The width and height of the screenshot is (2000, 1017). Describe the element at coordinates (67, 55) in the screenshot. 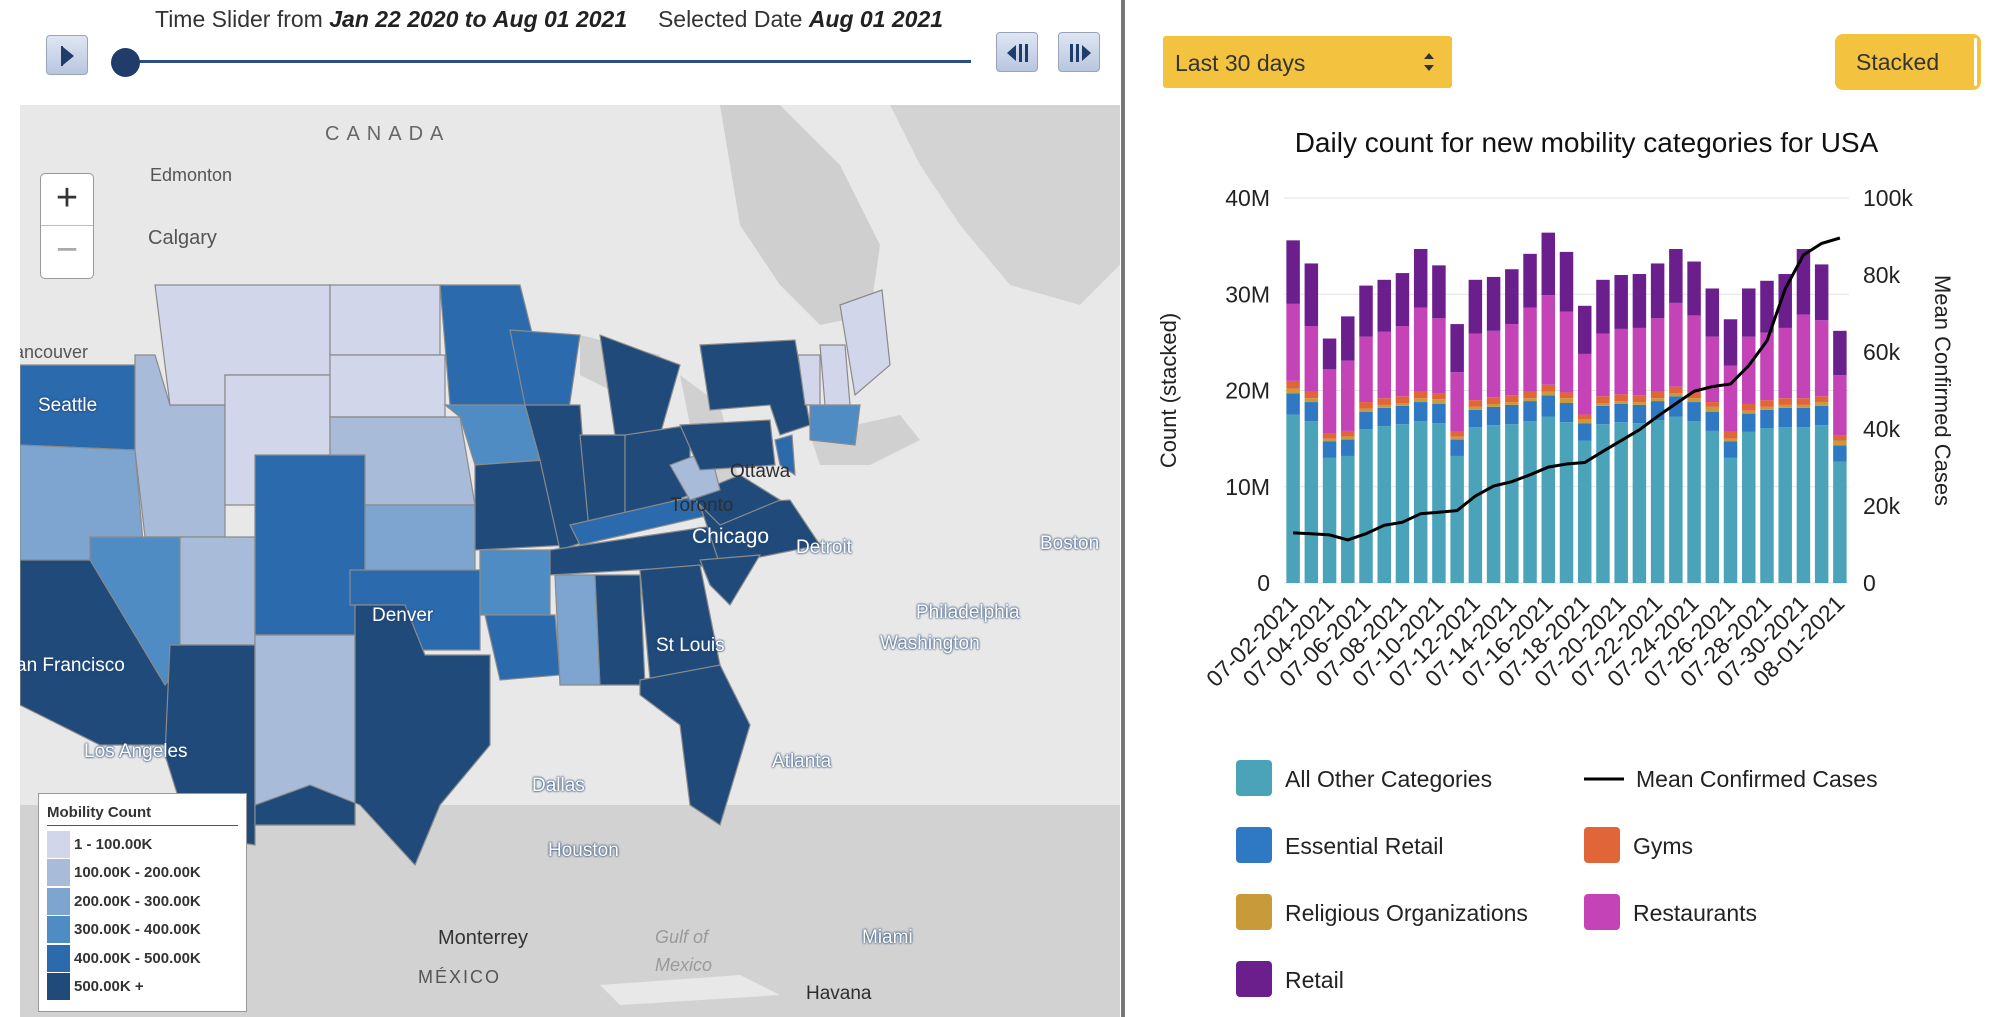

I see `play-button` at that location.